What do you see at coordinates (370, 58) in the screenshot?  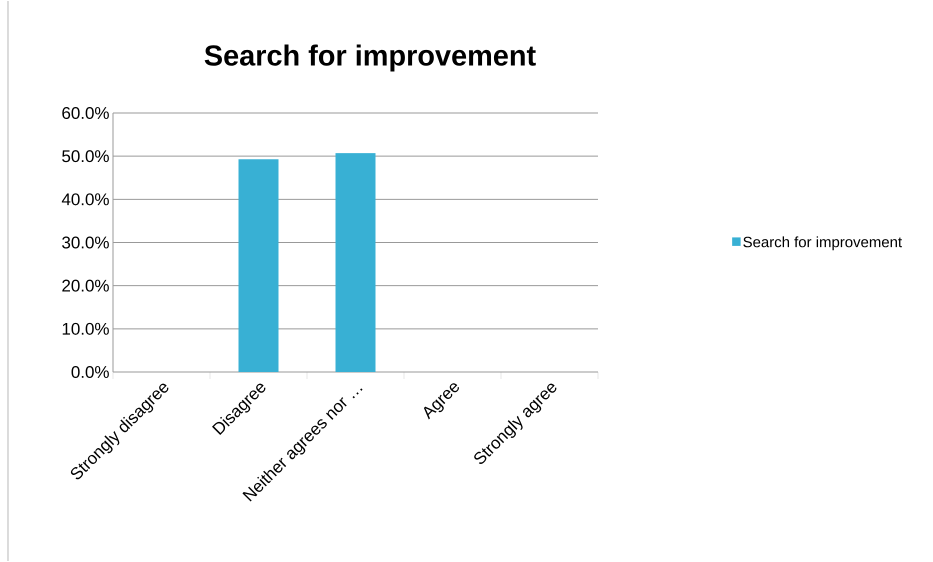 I see `chart-title: Search for improvement` at bounding box center [370, 58].